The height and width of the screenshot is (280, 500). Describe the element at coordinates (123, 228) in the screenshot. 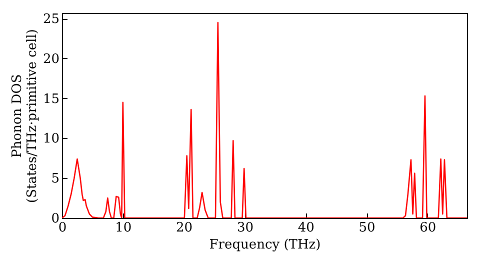

I see `x-tick-label: 10` at that location.